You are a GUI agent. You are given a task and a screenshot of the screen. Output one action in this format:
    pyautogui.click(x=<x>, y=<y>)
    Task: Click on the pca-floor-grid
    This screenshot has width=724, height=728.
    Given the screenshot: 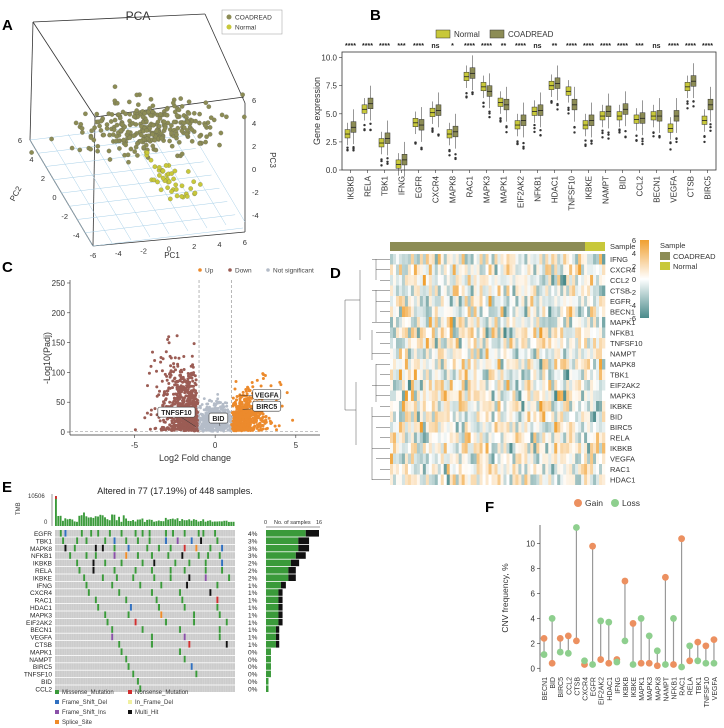 What is the action you would take?
    pyautogui.click(x=136, y=184)
    